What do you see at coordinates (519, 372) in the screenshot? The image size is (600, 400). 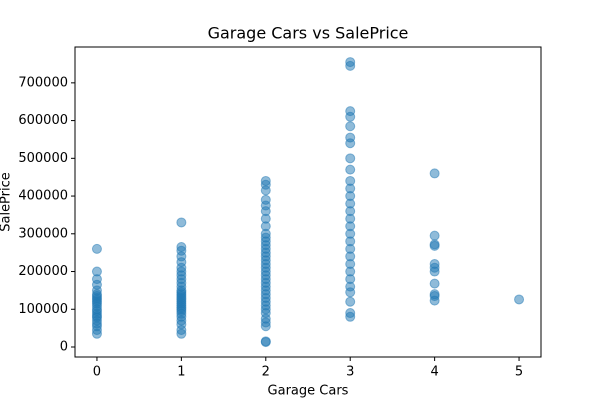 I see `x-tick-label: 5` at bounding box center [519, 372].